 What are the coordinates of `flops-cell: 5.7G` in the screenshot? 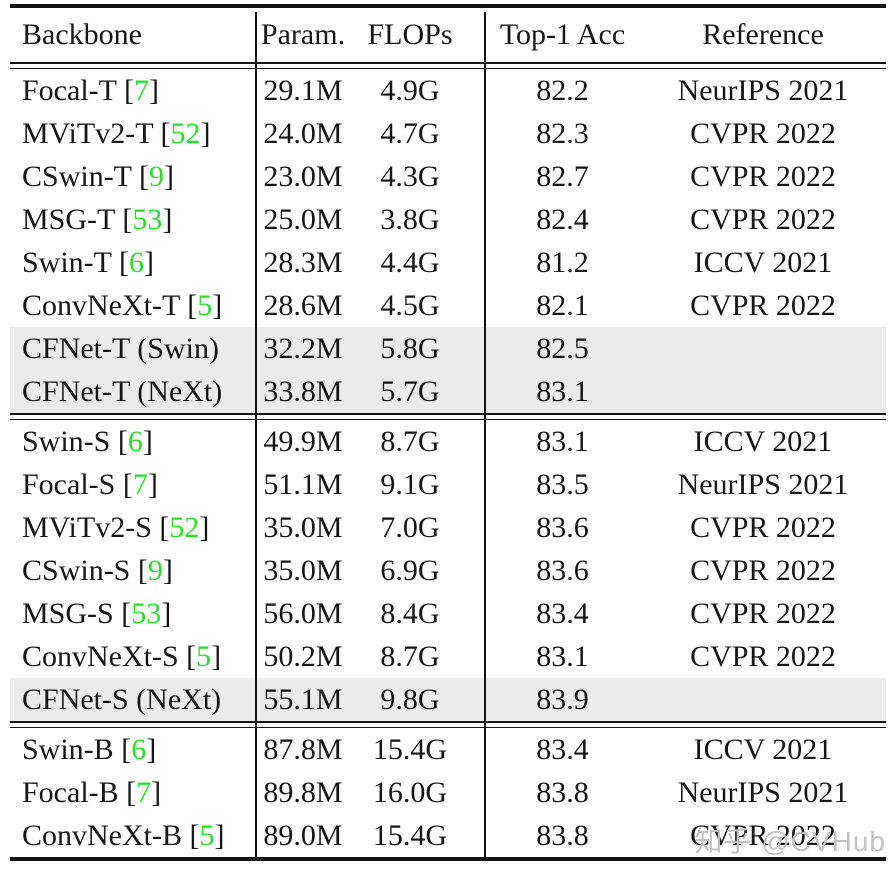 It's located at (410, 391).